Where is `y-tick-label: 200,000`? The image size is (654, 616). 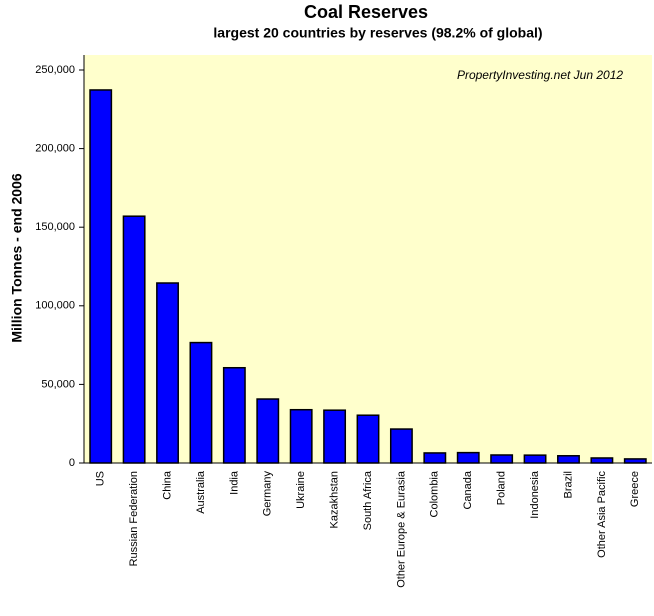
y-tick-label: 200,000 is located at coordinates (55, 149).